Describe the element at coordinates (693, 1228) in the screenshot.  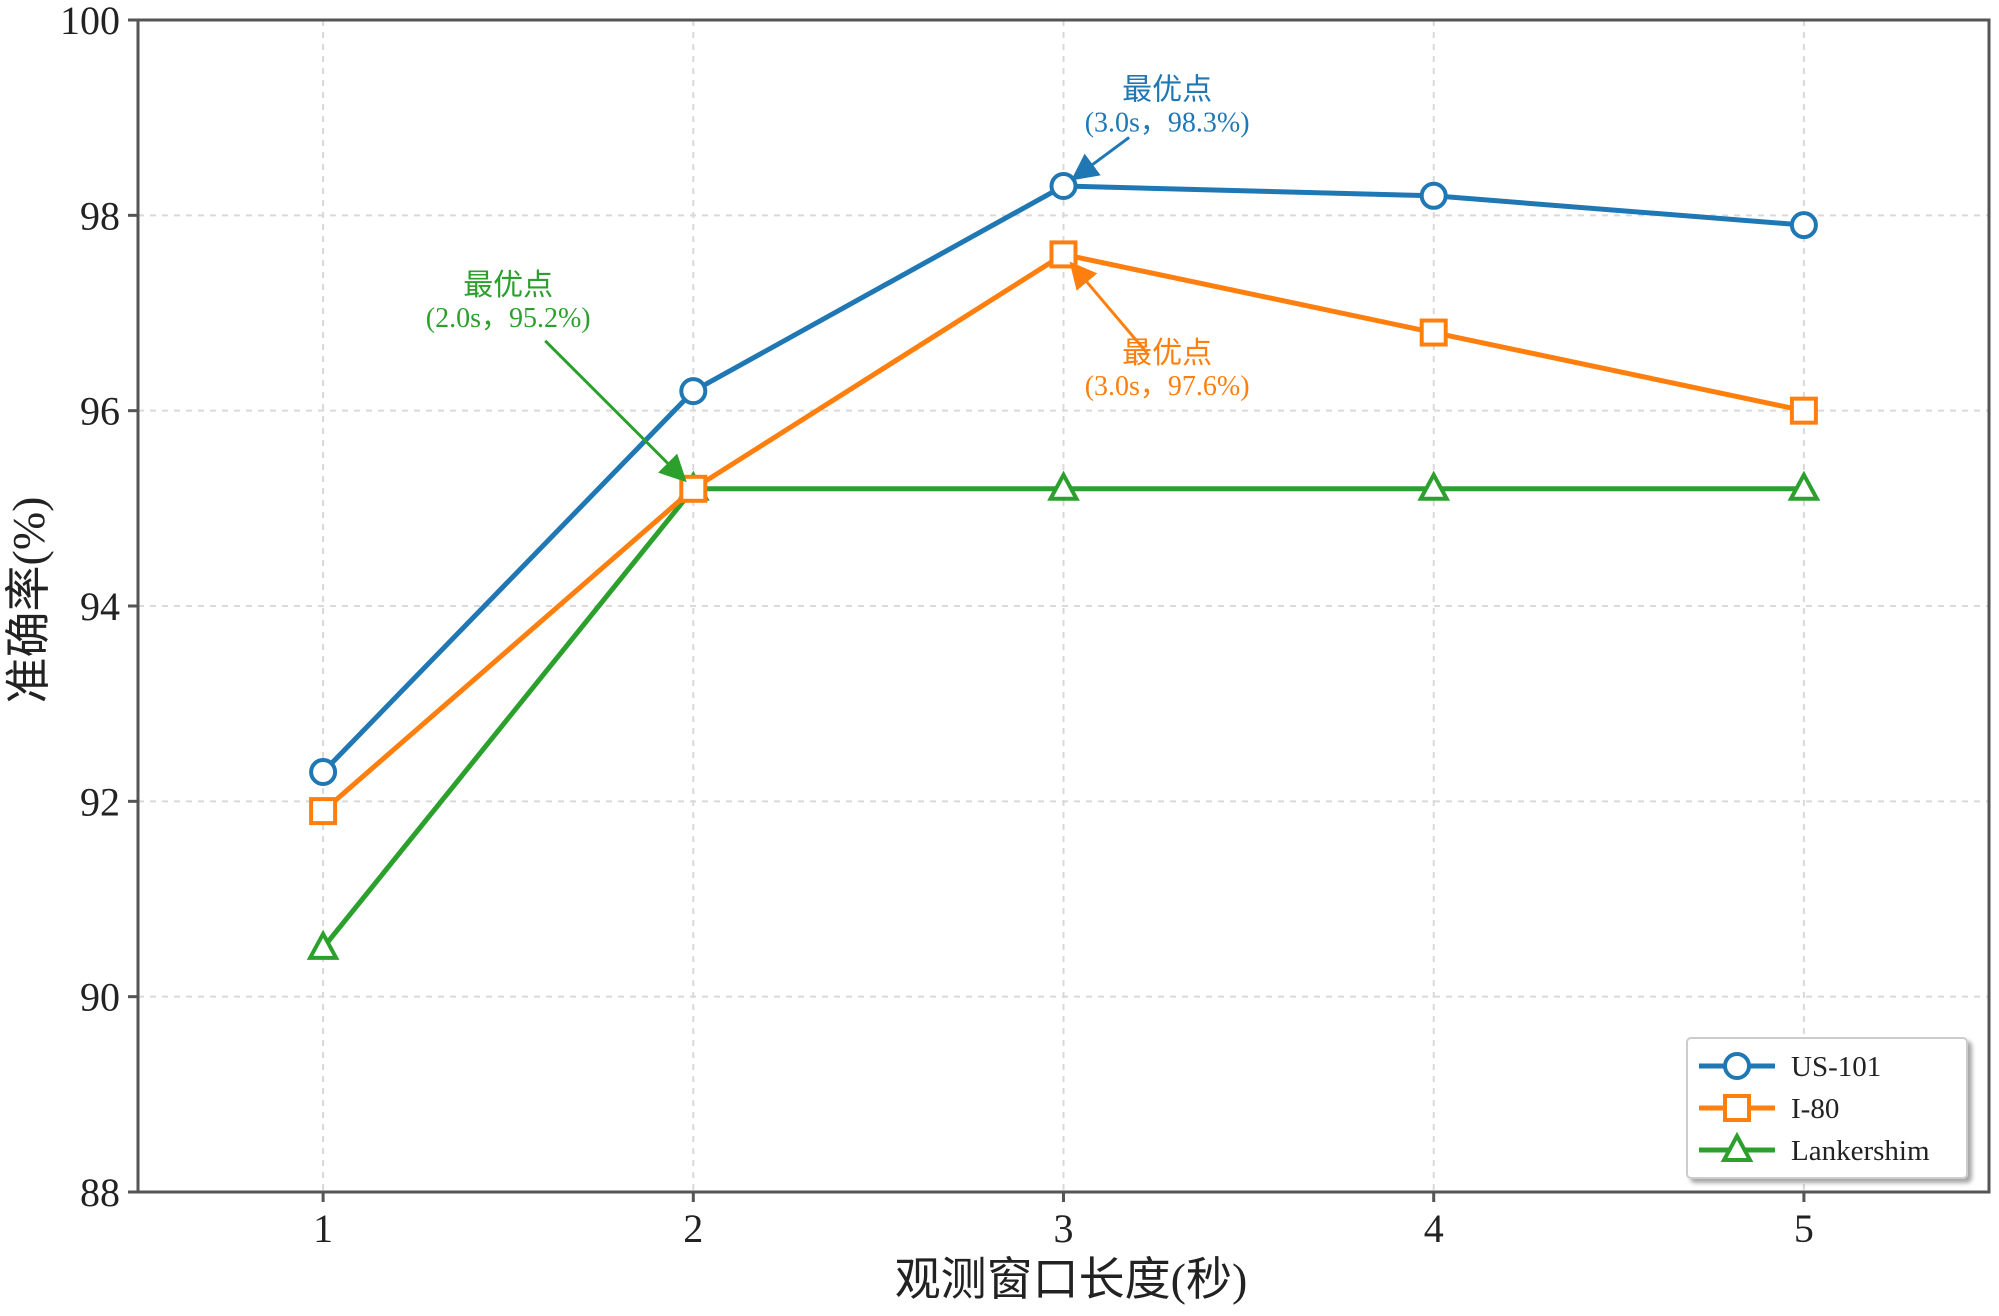
I see `x-tick-label: 2` at that location.